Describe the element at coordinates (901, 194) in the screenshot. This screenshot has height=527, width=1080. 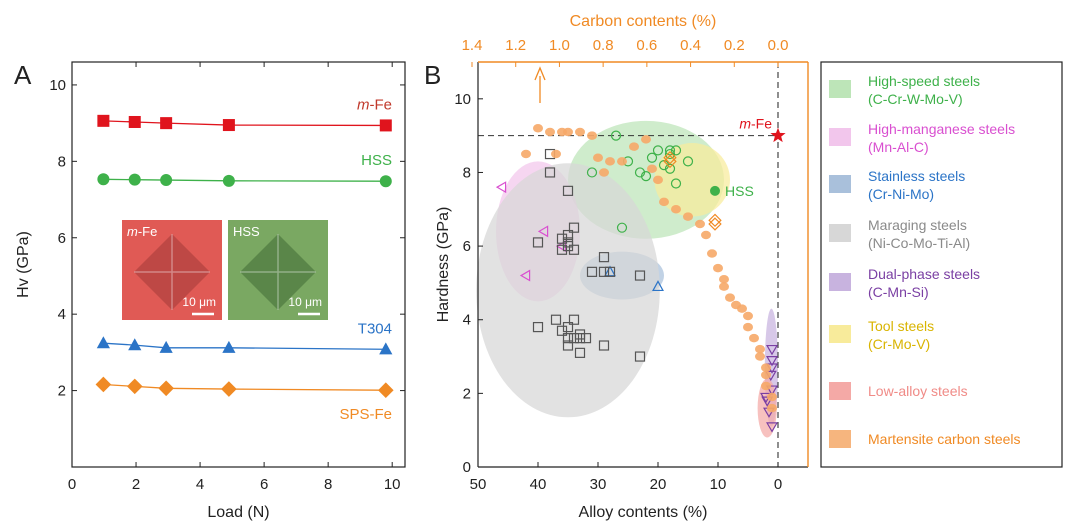
I see `legend-sublabel: (Cr-Ni-Mo)` at that location.